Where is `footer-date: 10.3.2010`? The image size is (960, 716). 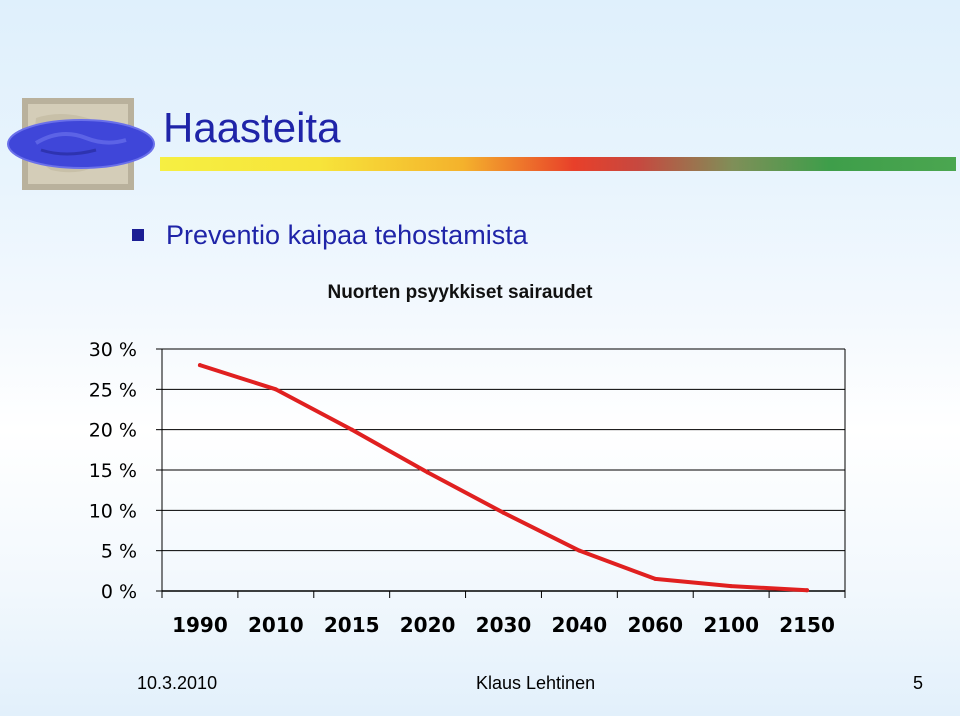
footer-date: 10.3.2010 is located at coordinates (177, 683).